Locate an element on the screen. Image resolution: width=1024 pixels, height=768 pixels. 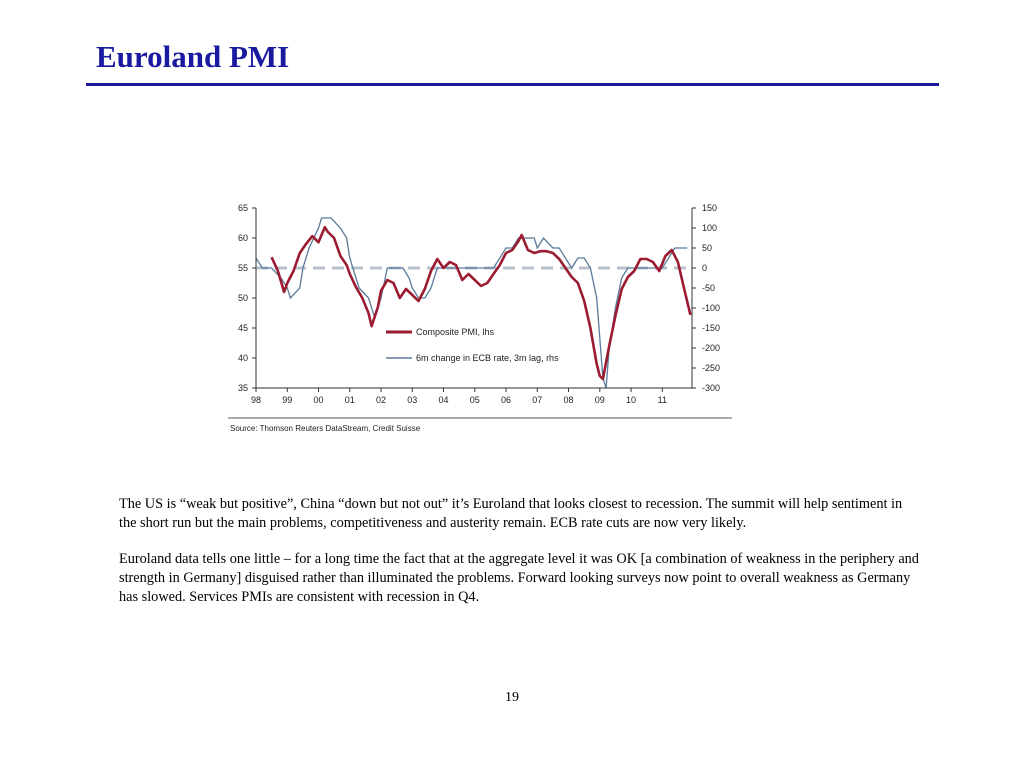
right-y-tick-label: -100 is located at coordinates (711, 308).